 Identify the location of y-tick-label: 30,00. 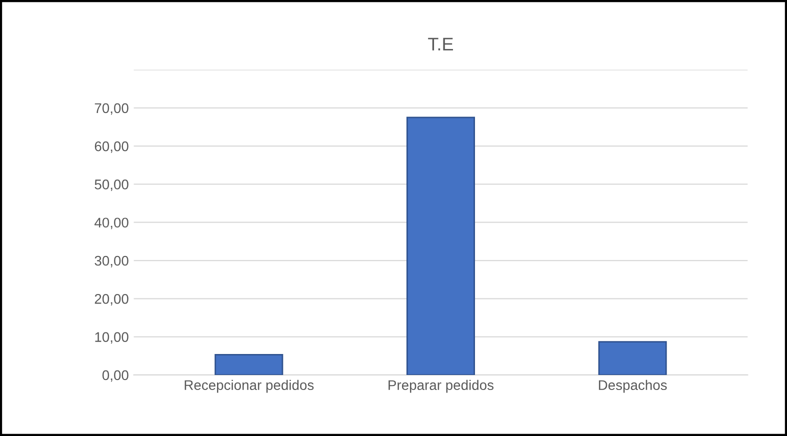
(111, 262).